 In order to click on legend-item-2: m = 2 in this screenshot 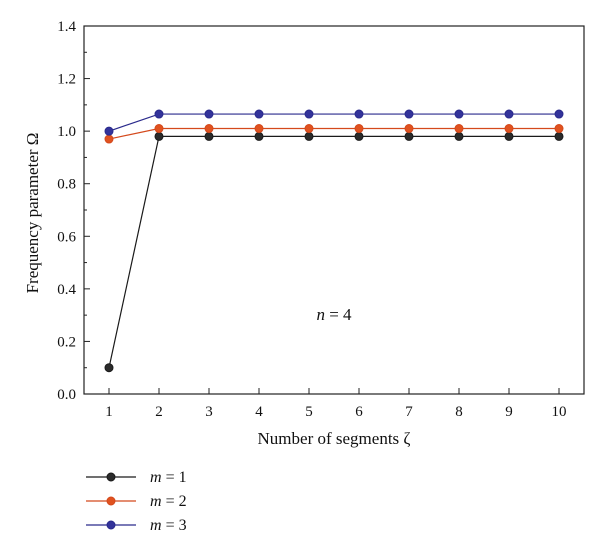, I will do `click(136, 501)`.